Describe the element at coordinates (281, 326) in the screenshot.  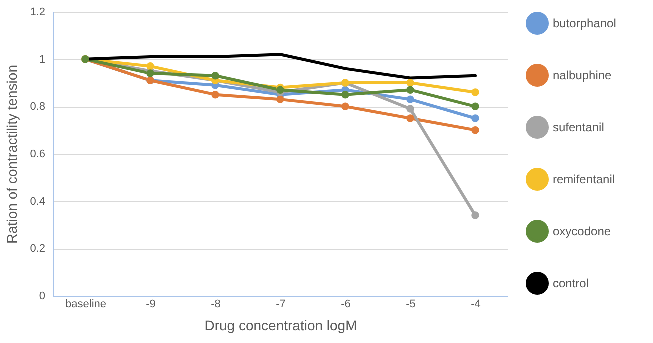
I see `x-axis-title: Drug concentration logM` at that location.